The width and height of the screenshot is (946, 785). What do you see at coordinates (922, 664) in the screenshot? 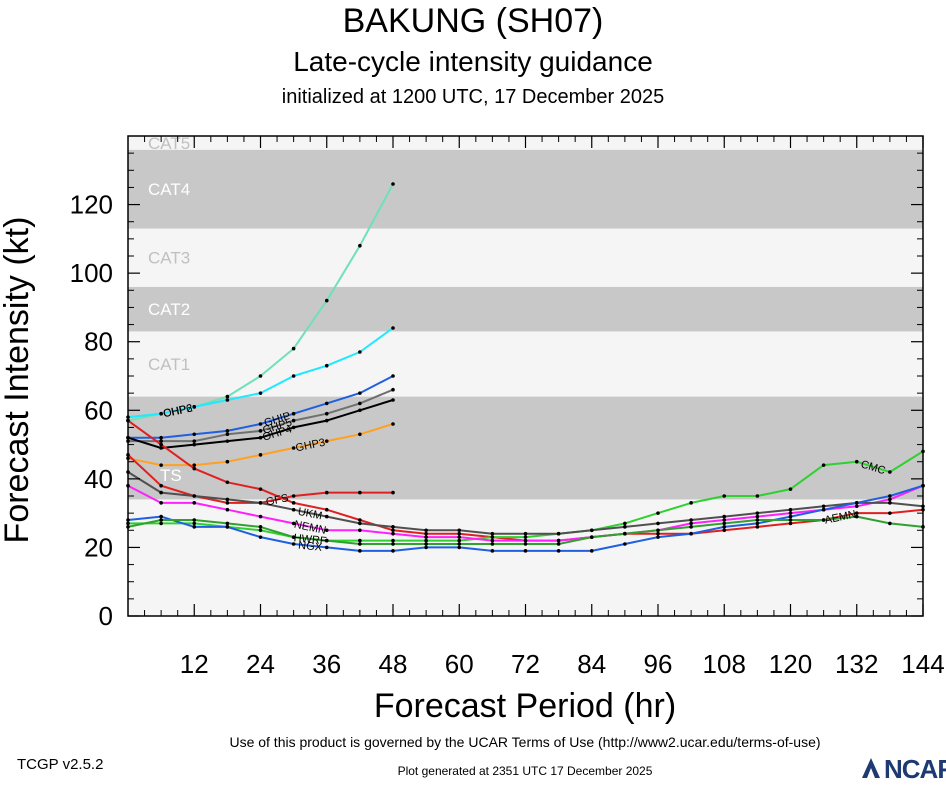
I see `x-tick-label: 144` at bounding box center [922, 664].